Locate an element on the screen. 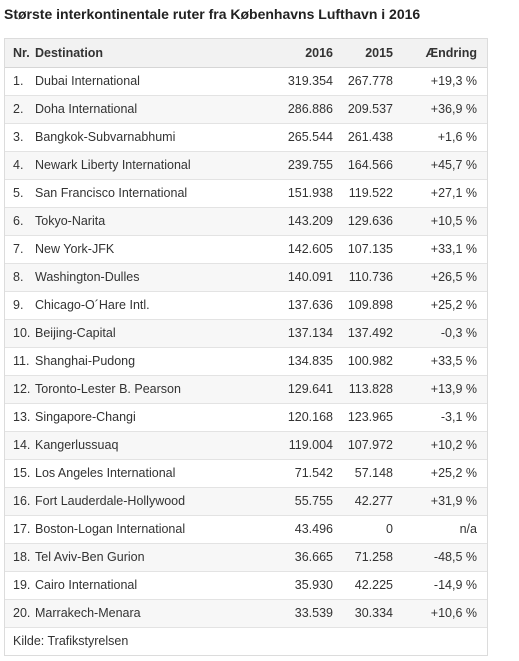 The height and width of the screenshot is (661, 519). cell-2016: 319.354 is located at coordinates (293, 81).